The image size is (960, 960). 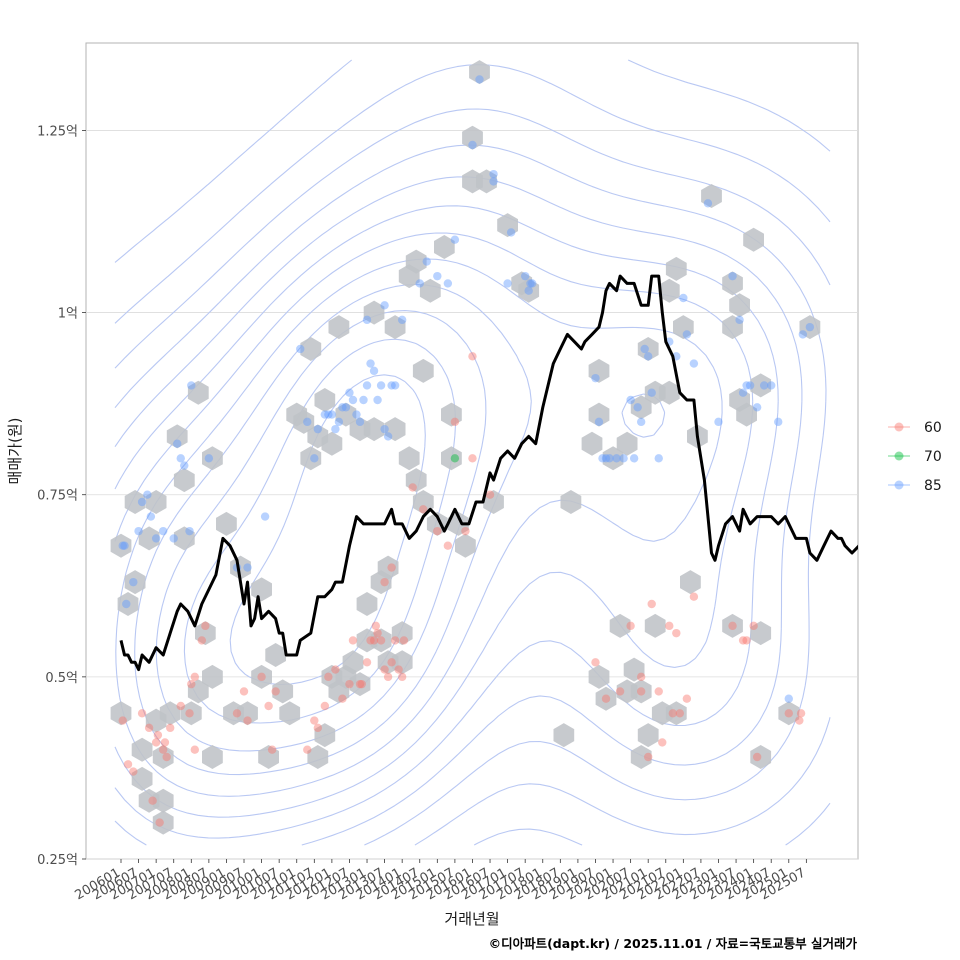 What do you see at coordinates (933, 457) in the screenshot?
I see `legend-label: 70` at bounding box center [933, 457].